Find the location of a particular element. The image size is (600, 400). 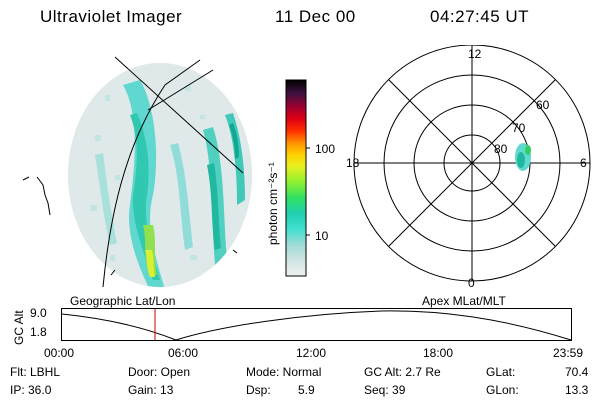

mlt-label-0: 0 is located at coordinates (471, 283).